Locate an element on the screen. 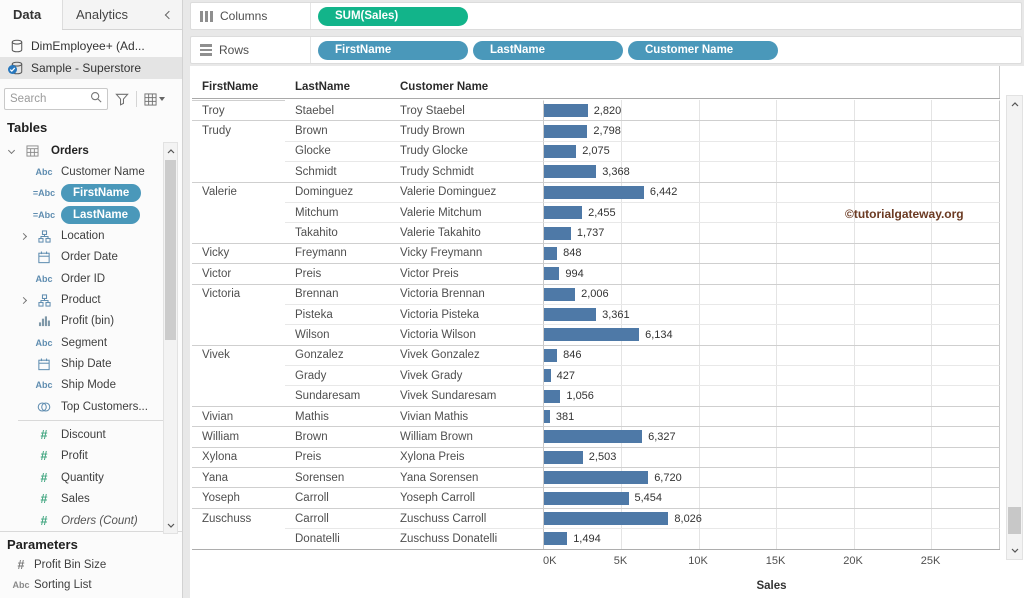 This screenshot has height=598, width=1024. field-item-profit-bin: Profit (bin) is located at coordinates (91, 321).